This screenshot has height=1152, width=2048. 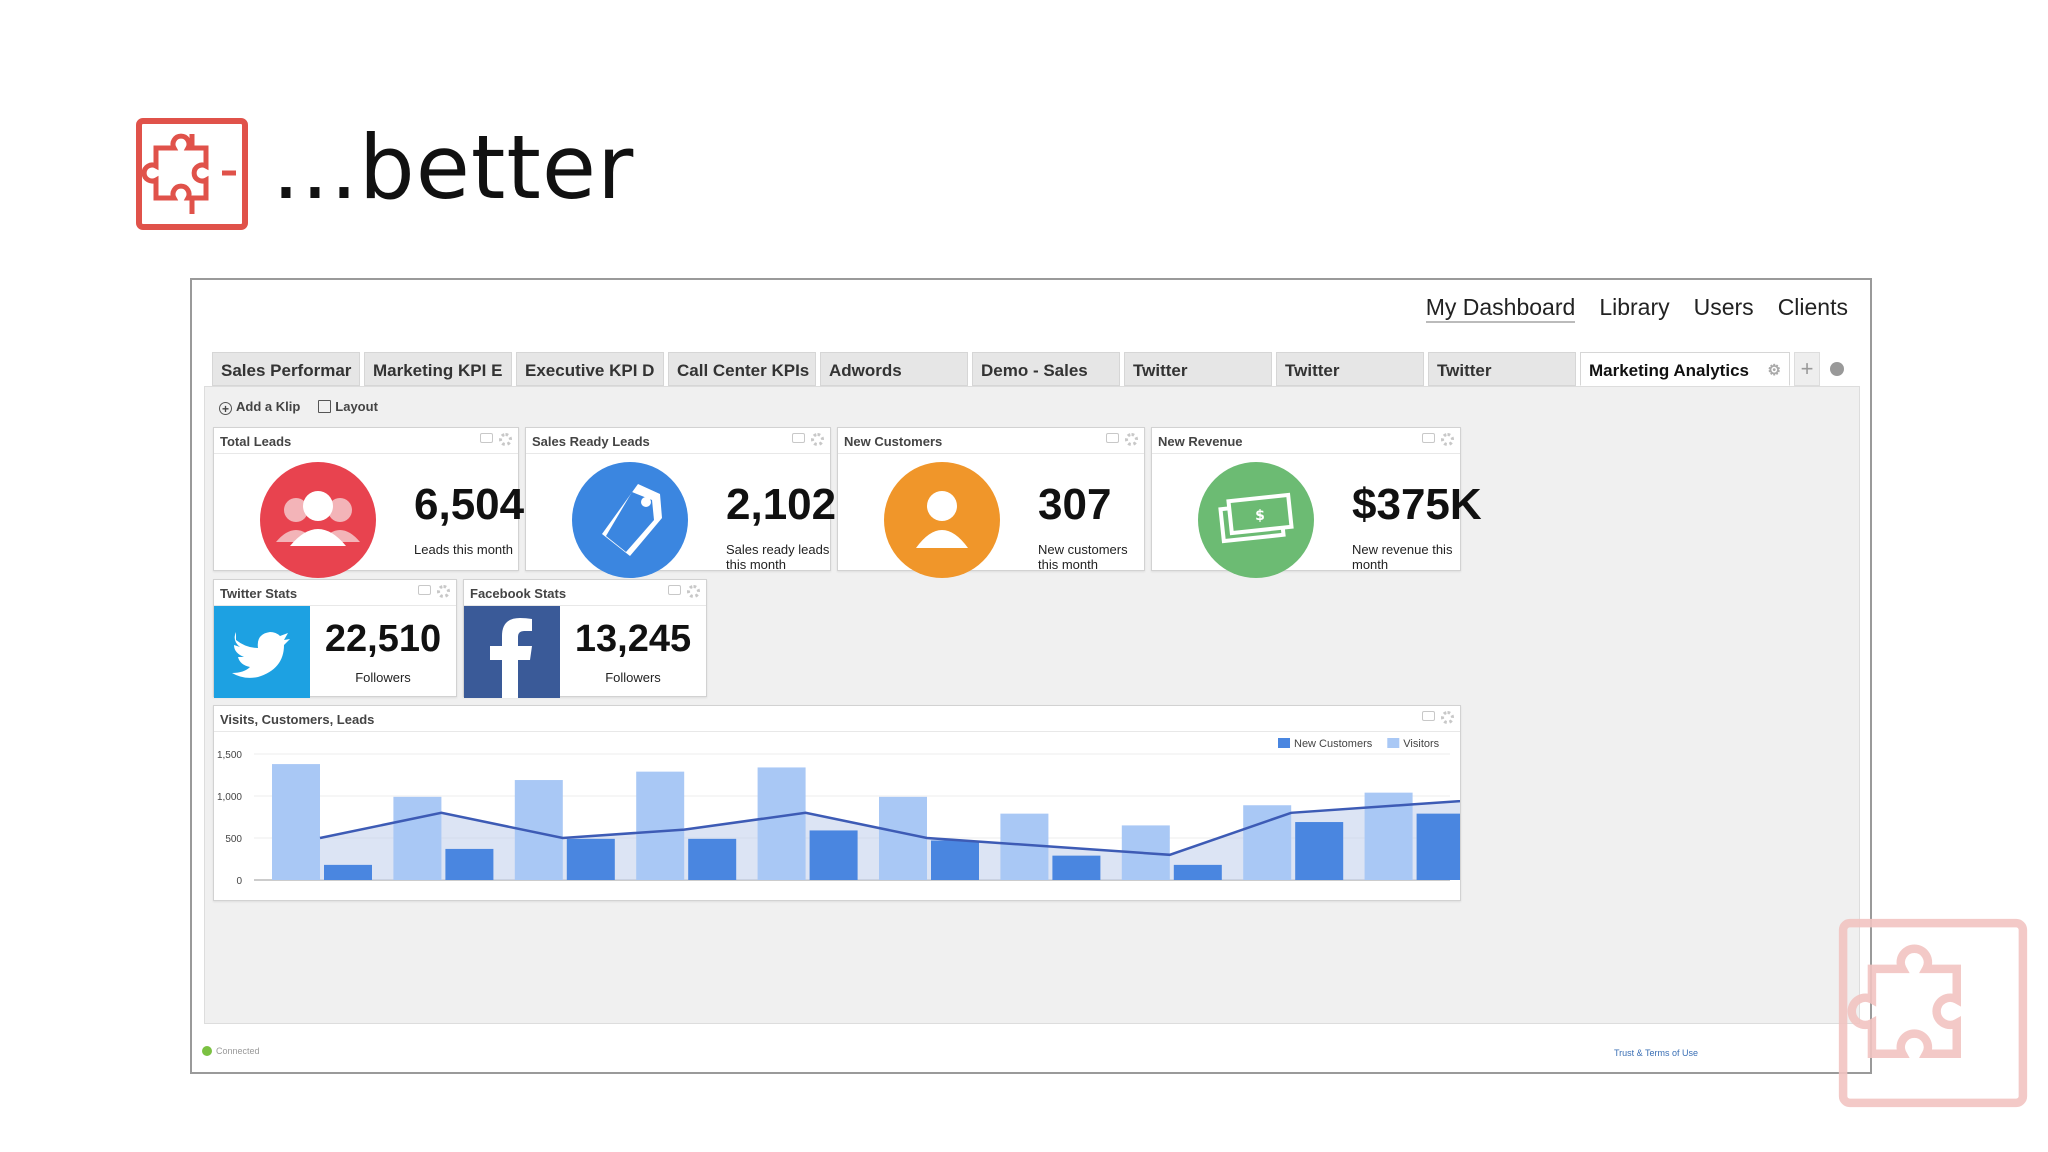 What do you see at coordinates (335, 593) in the screenshot?
I see `klip-header: Twitter Stats` at bounding box center [335, 593].